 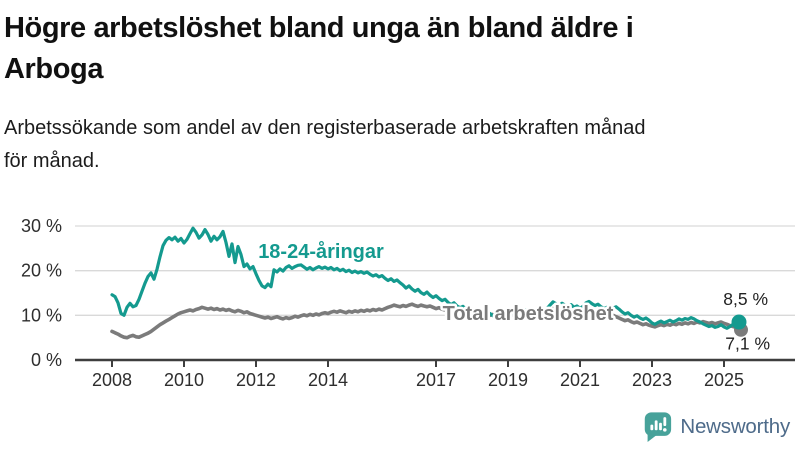 I want to click on series-end-dots, so click(x=739, y=325).